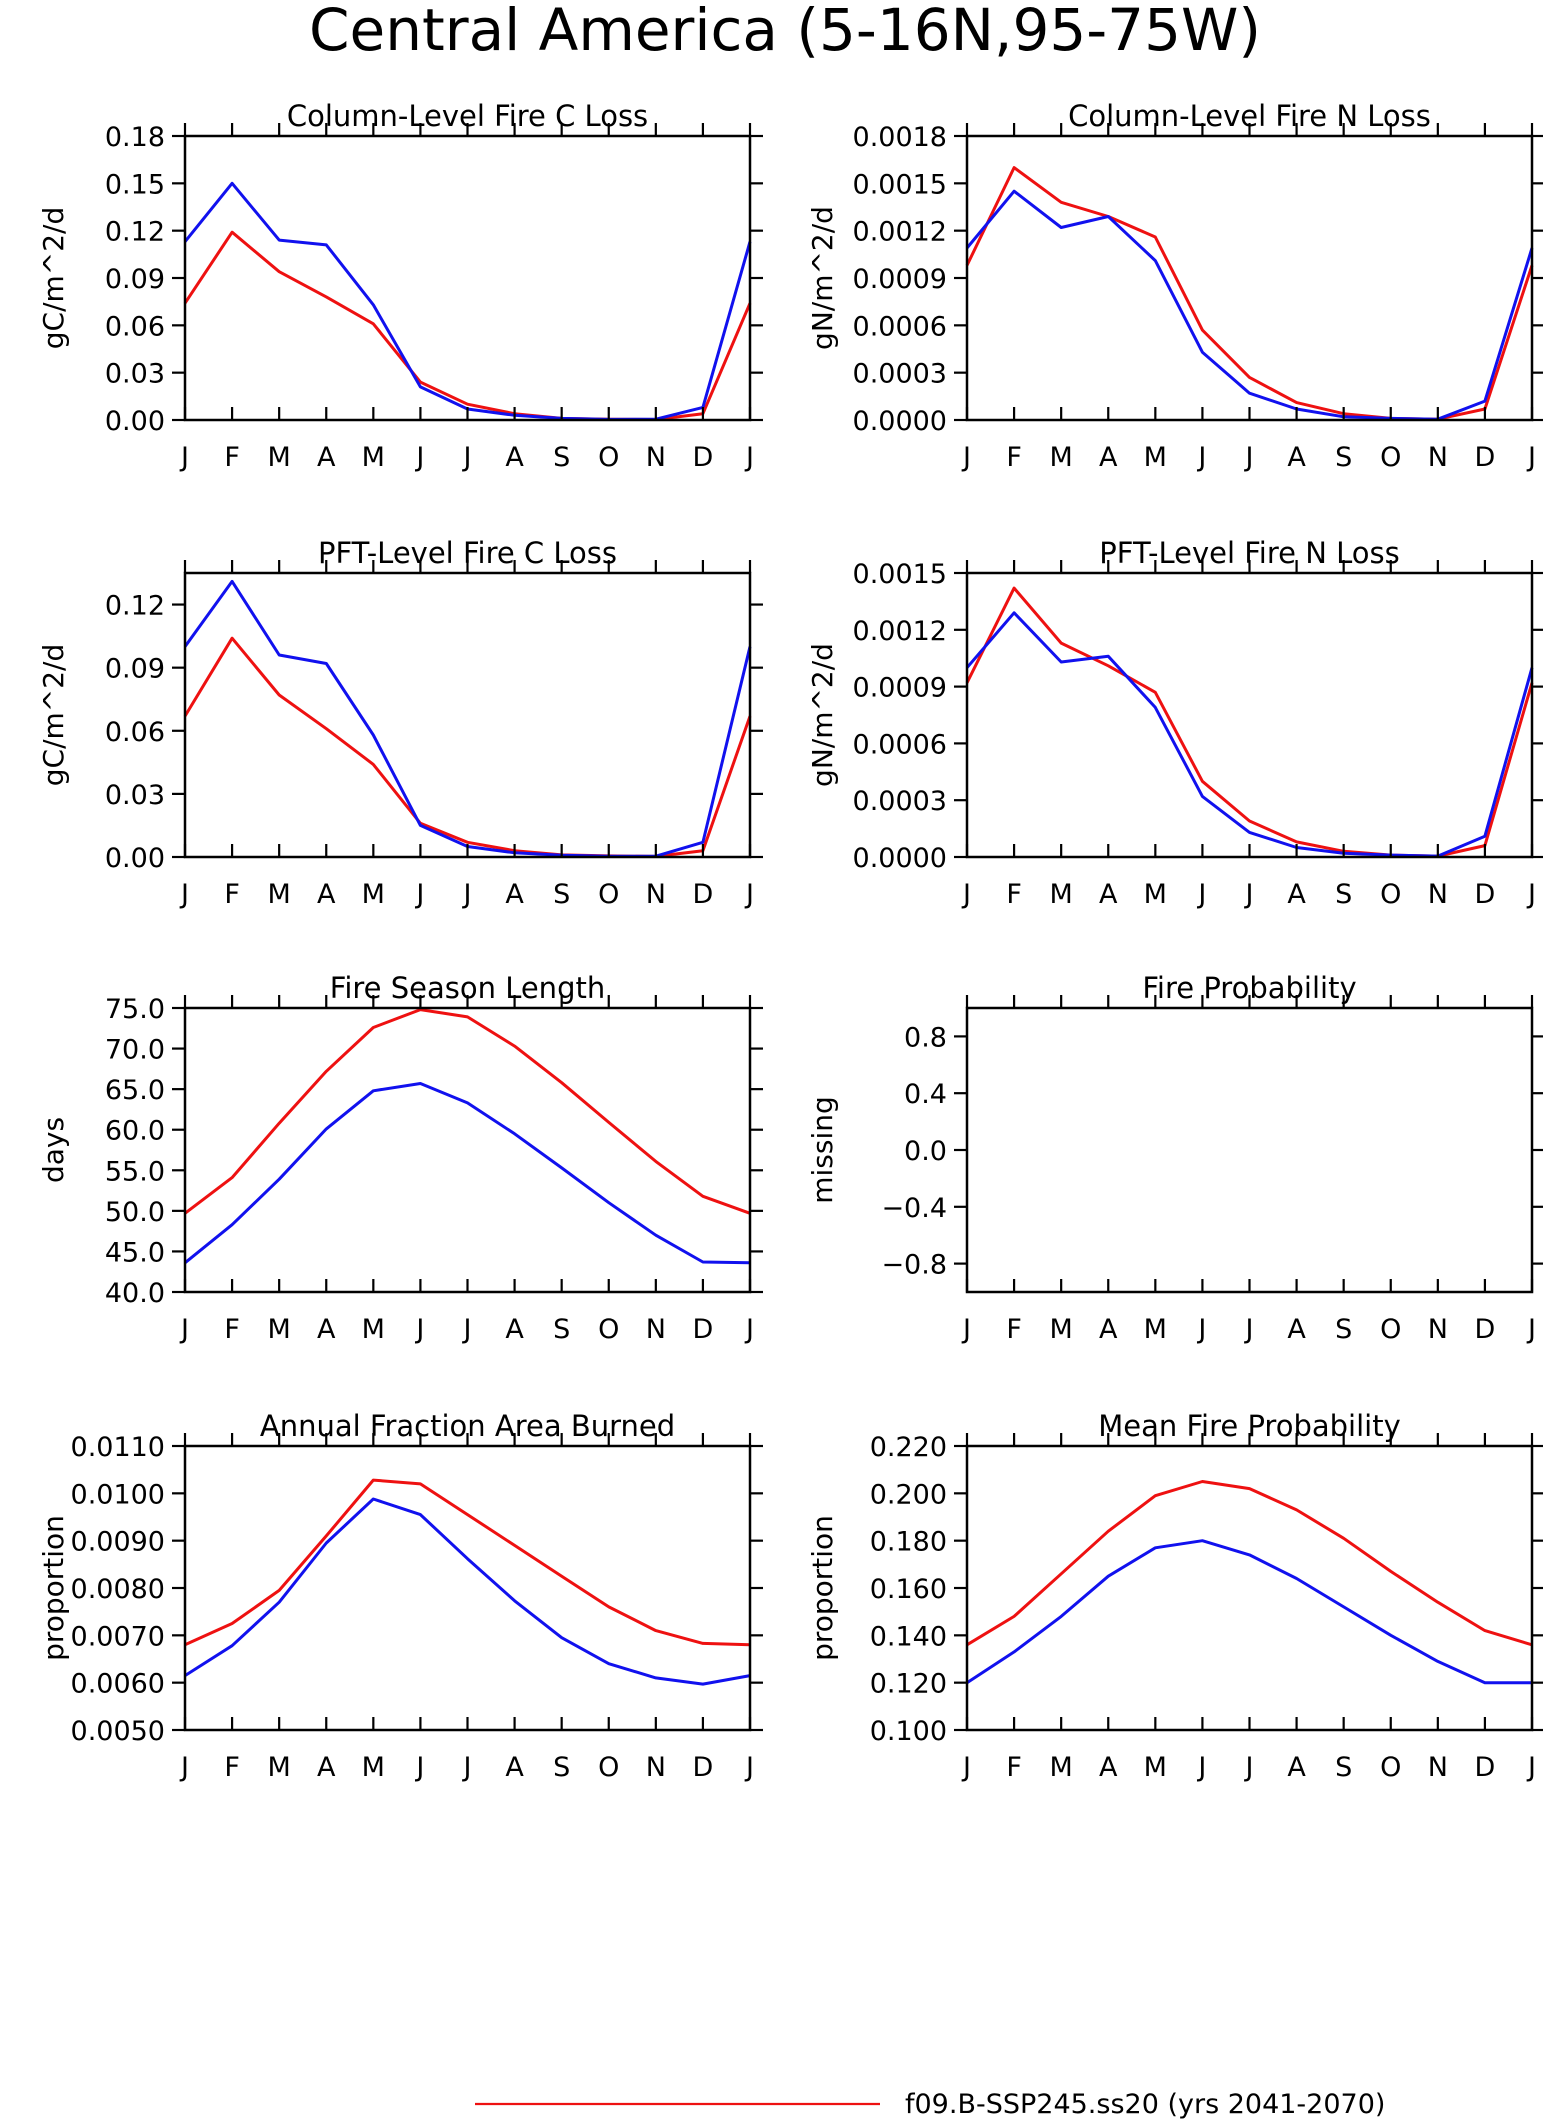 The image size is (1543, 2120). I want to click on y-tick-label: 0.0090, so click(118, 1542).